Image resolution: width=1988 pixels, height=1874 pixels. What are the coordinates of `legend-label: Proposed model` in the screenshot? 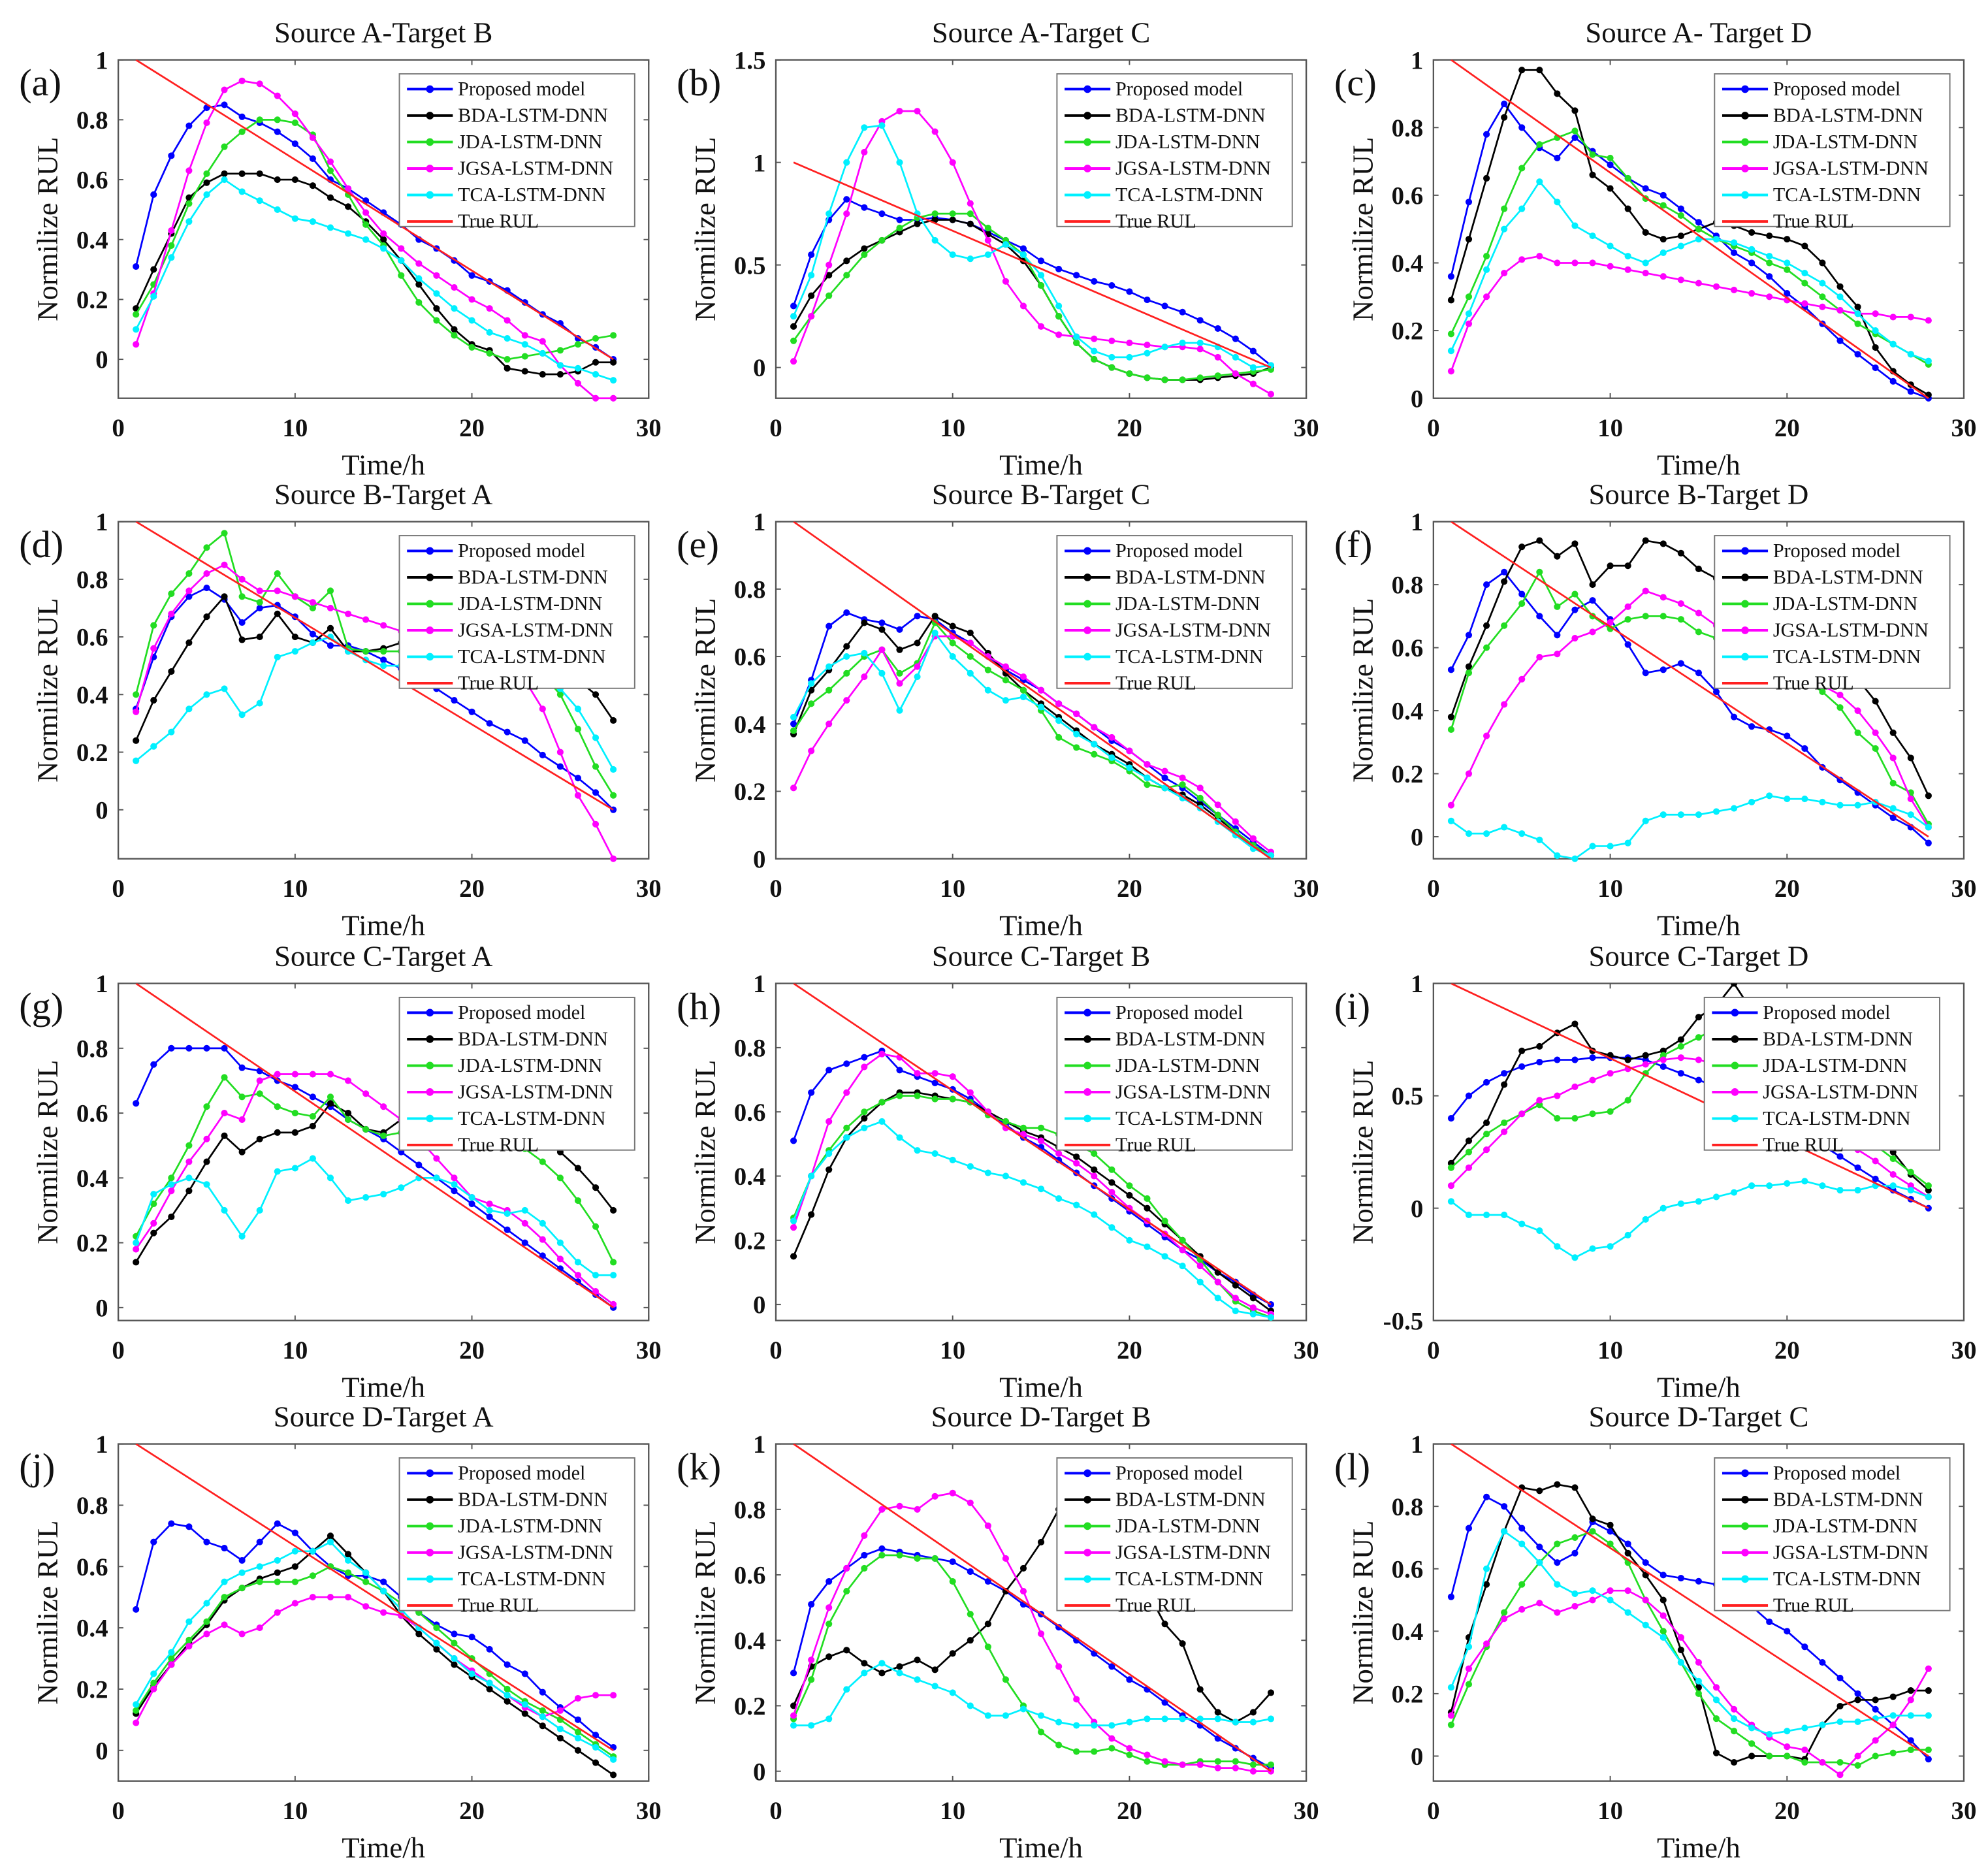 It's located at (1179, 551).